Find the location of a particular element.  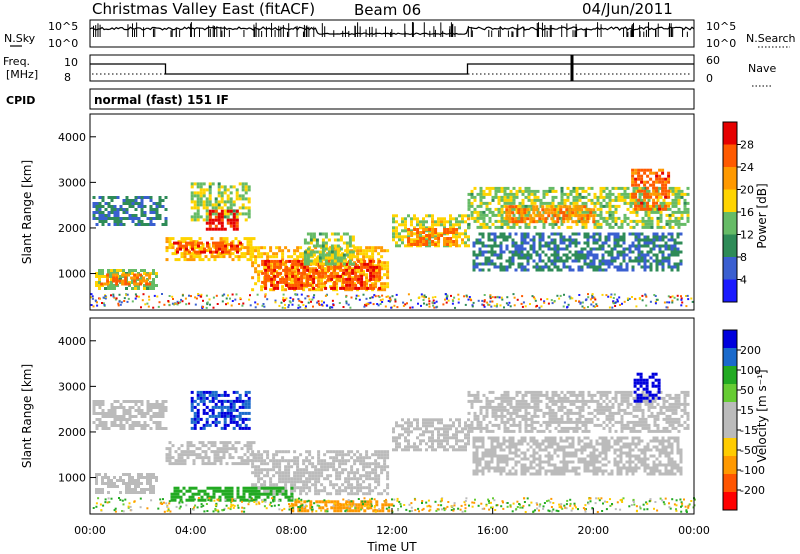

noise-search-bars is located at coordinates (390, 29).